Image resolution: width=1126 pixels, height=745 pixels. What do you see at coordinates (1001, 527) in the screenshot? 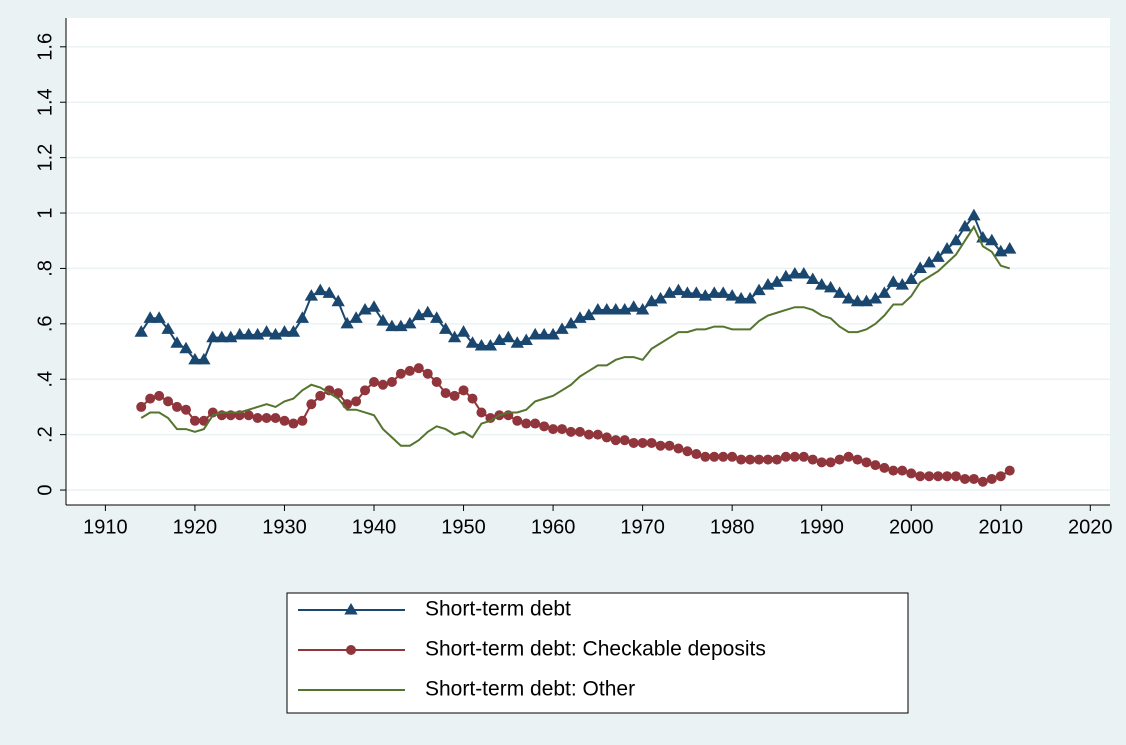
I see `x-tick-label: 2010` at bounding box center [1001, 527].